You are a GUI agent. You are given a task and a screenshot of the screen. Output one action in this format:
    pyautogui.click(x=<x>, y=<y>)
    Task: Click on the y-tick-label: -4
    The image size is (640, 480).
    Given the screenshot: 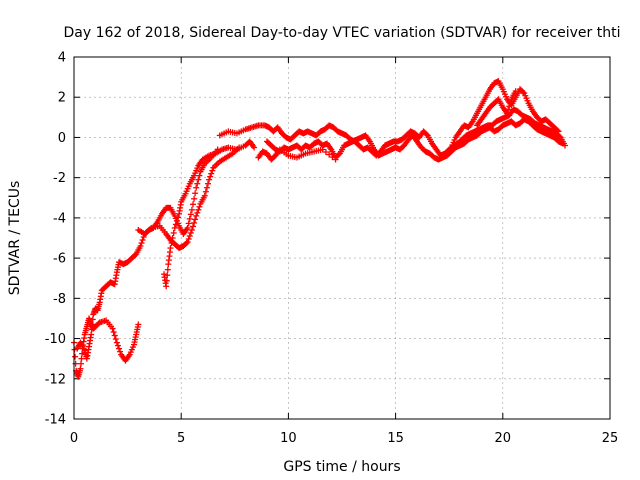 What is the action you would take?
    pyautogui.click(x=59, y=218)
    